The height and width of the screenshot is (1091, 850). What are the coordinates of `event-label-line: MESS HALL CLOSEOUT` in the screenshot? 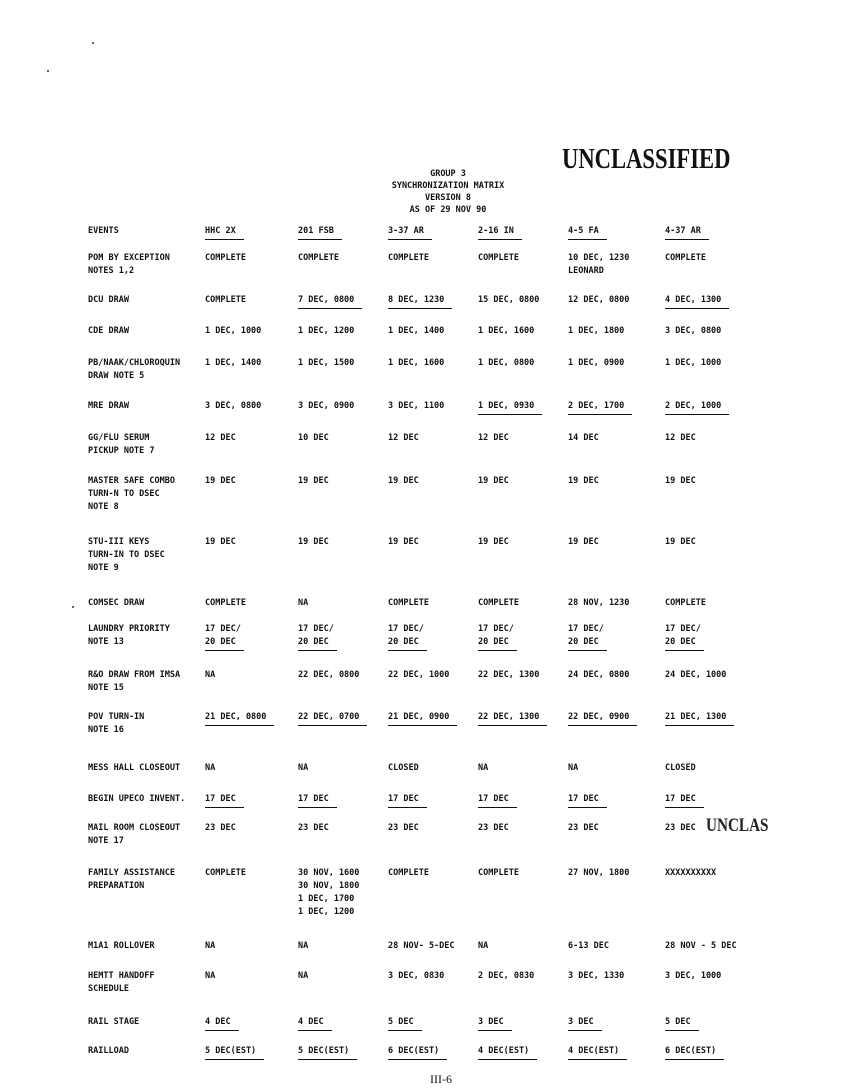 It's located at (134, 768).